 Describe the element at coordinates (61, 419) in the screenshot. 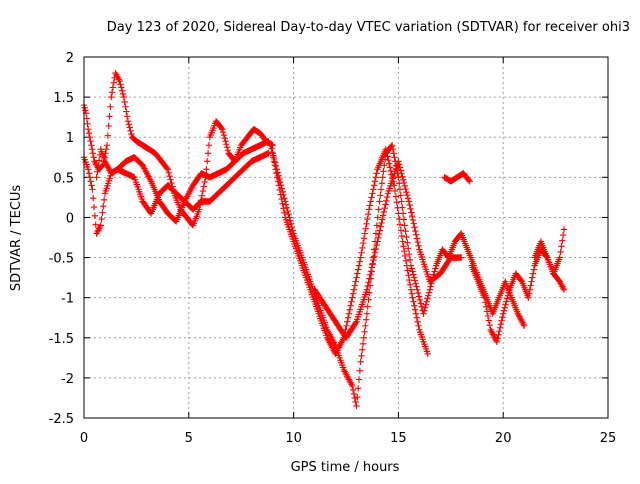

I see `y-tick-label: -2.5` at that location.